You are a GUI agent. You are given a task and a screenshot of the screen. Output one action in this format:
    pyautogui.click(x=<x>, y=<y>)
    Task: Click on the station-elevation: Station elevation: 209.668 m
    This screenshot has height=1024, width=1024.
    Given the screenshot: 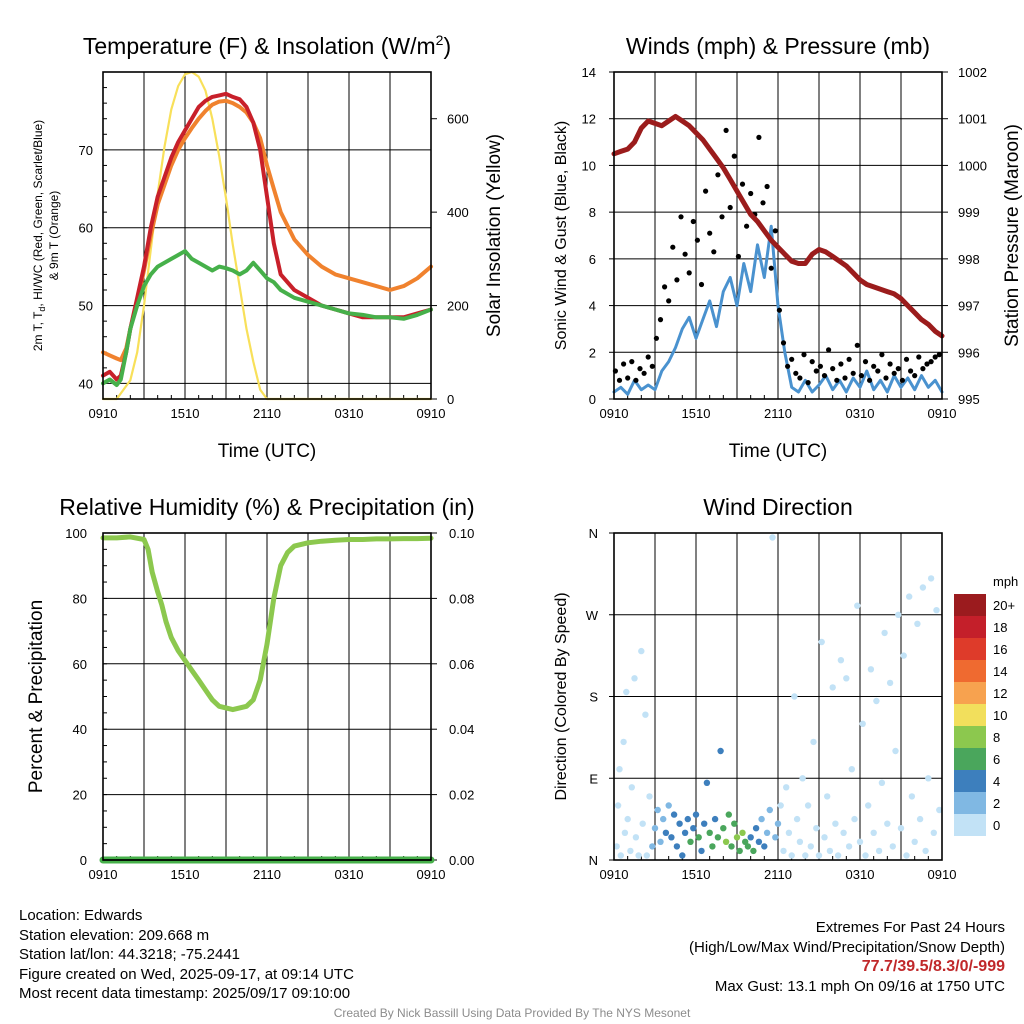 What is the action you would take?
    pyautogui.click(x=114, y=935)
    